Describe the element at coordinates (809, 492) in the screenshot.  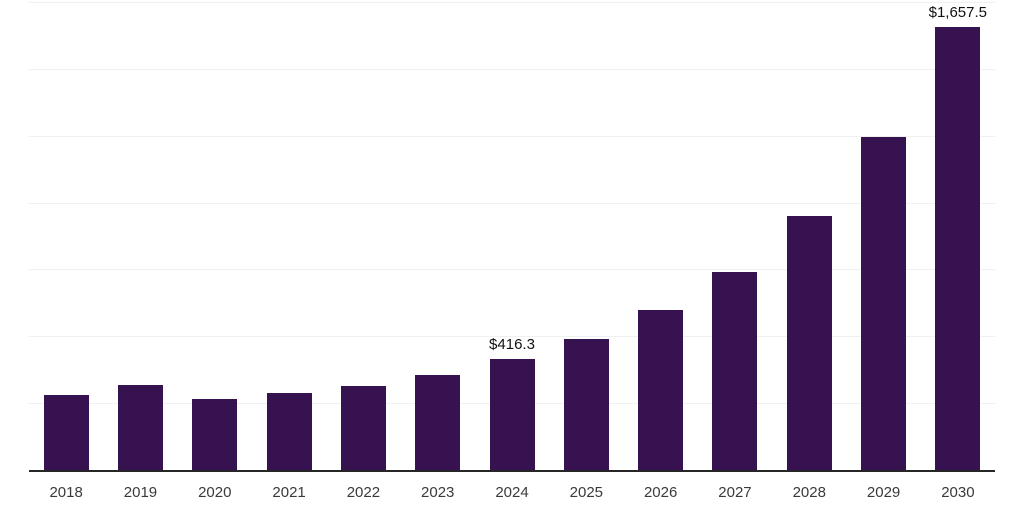
I see `x-tick-2028: 2028` at that location.